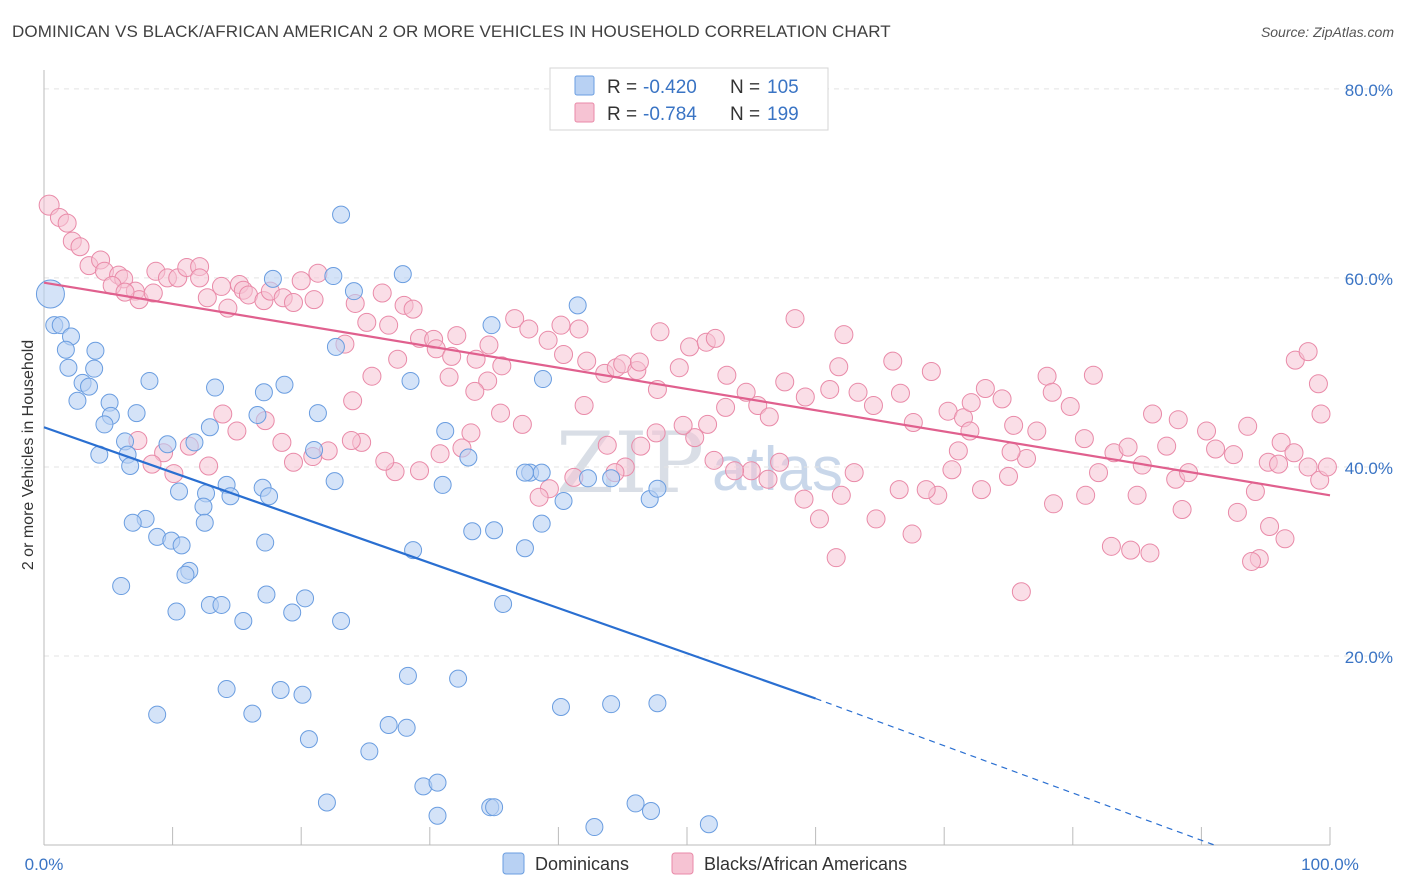  I want to click on bottom-legend-dominicans: Dominicans, so click(582, 864).